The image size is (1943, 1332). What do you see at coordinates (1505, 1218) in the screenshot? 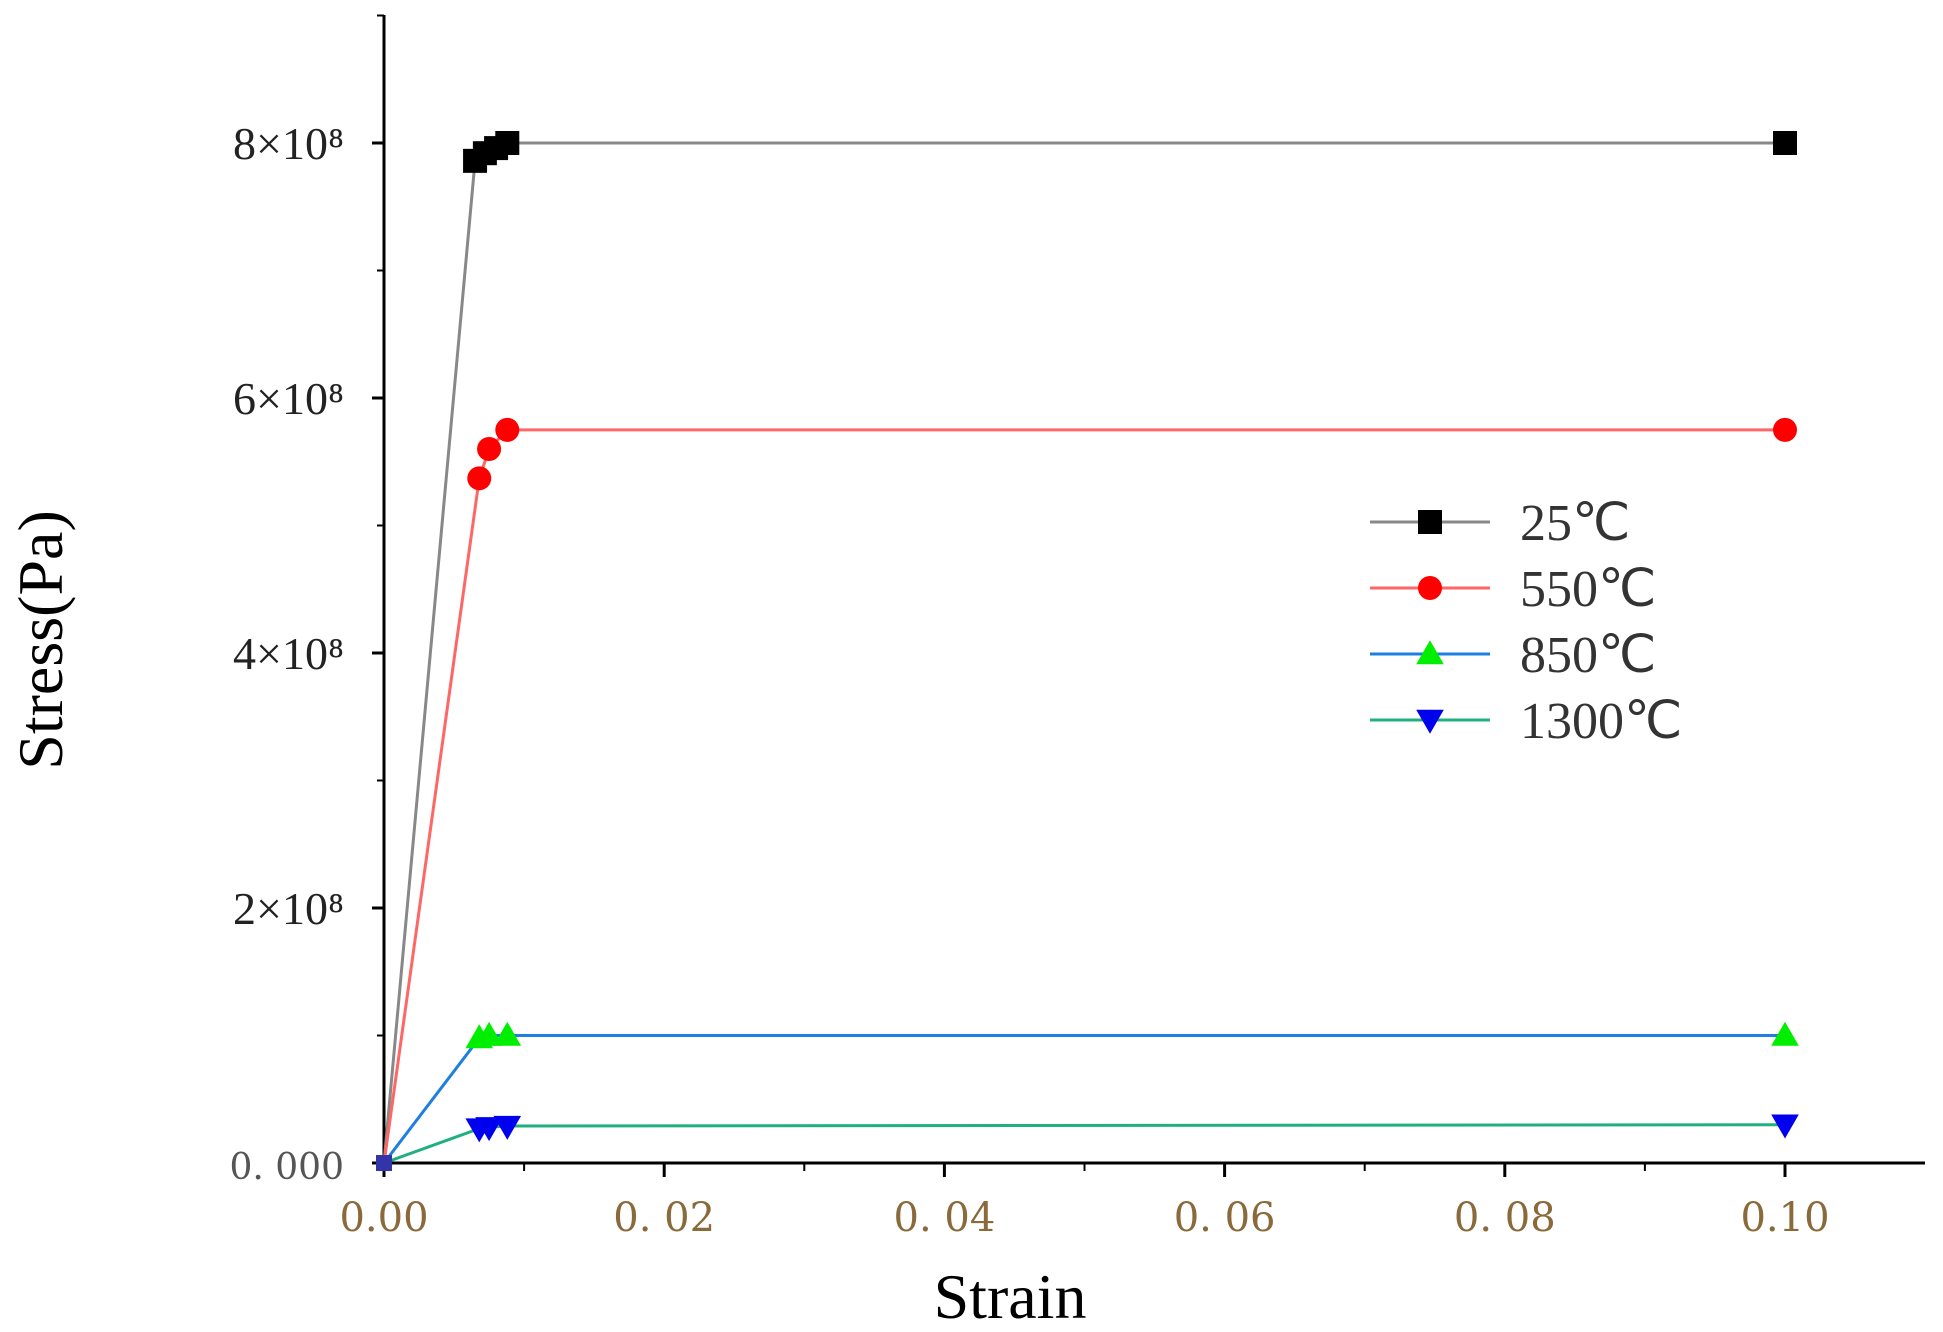
I see `x-tick-label: 0. 08` at bounding box center [1505, 1218].